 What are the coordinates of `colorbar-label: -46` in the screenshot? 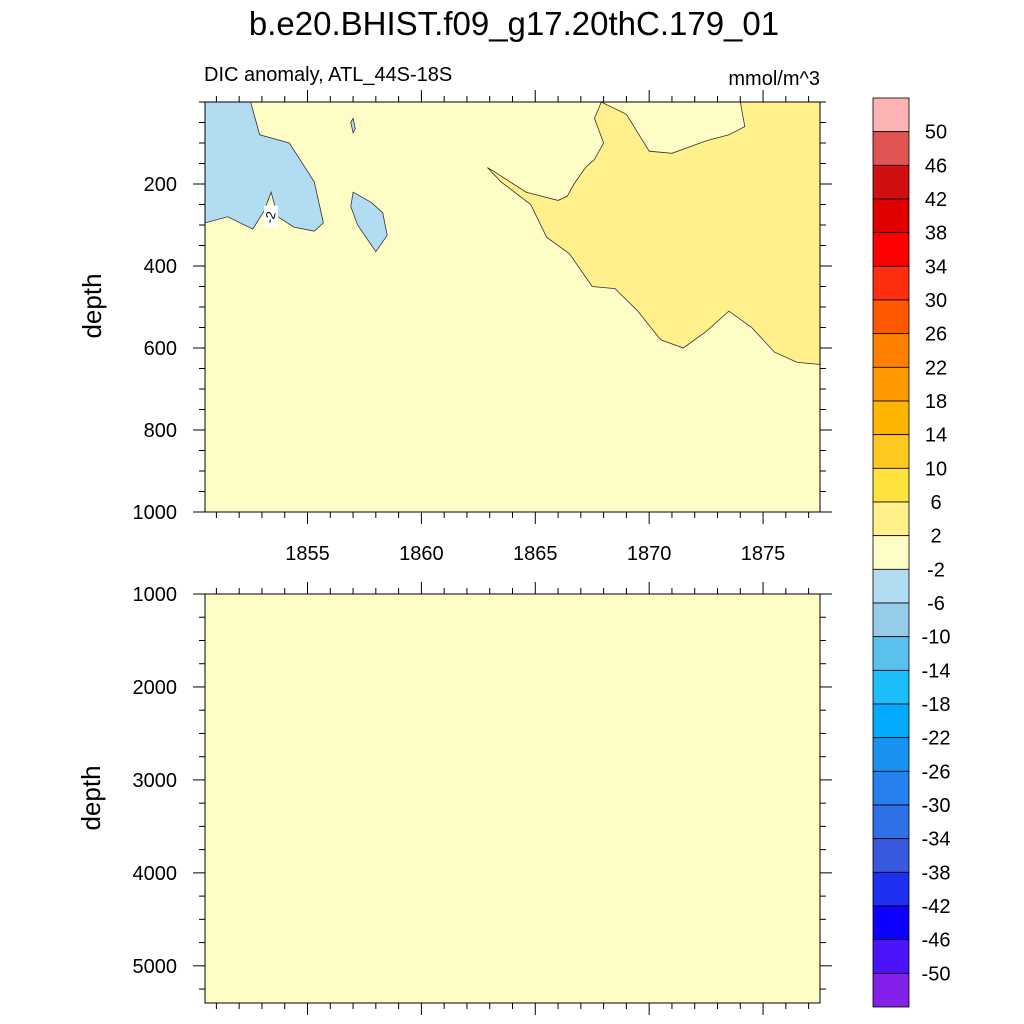 It's located at (936, 941).